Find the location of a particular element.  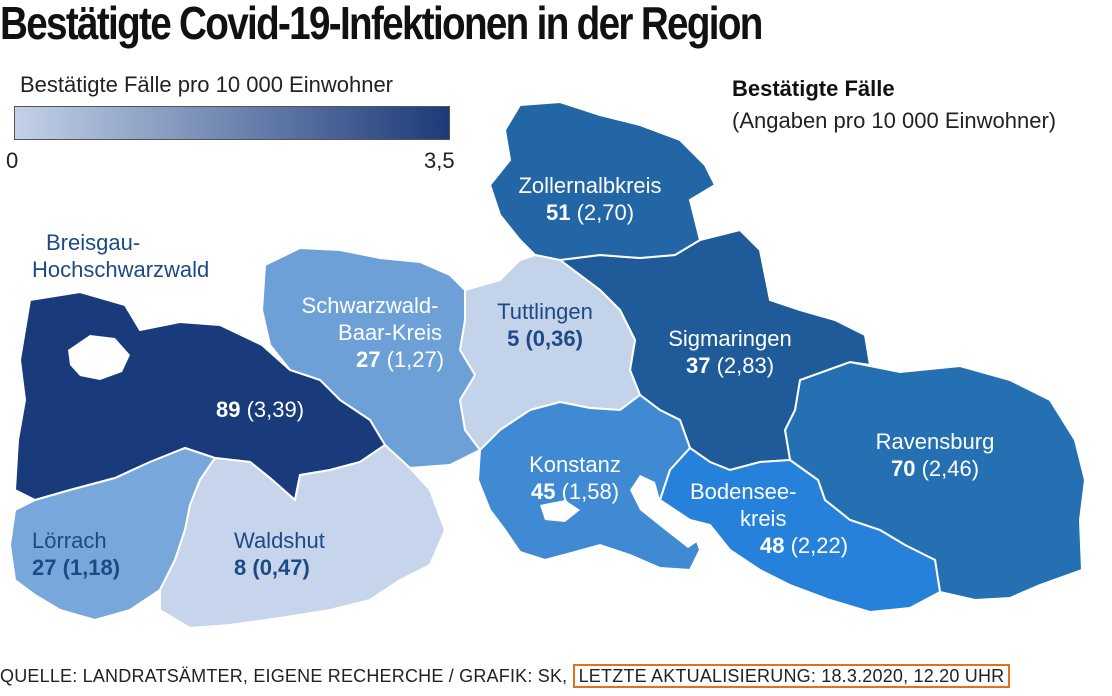

breisgau-enclave is located at coordinates (99, 357).